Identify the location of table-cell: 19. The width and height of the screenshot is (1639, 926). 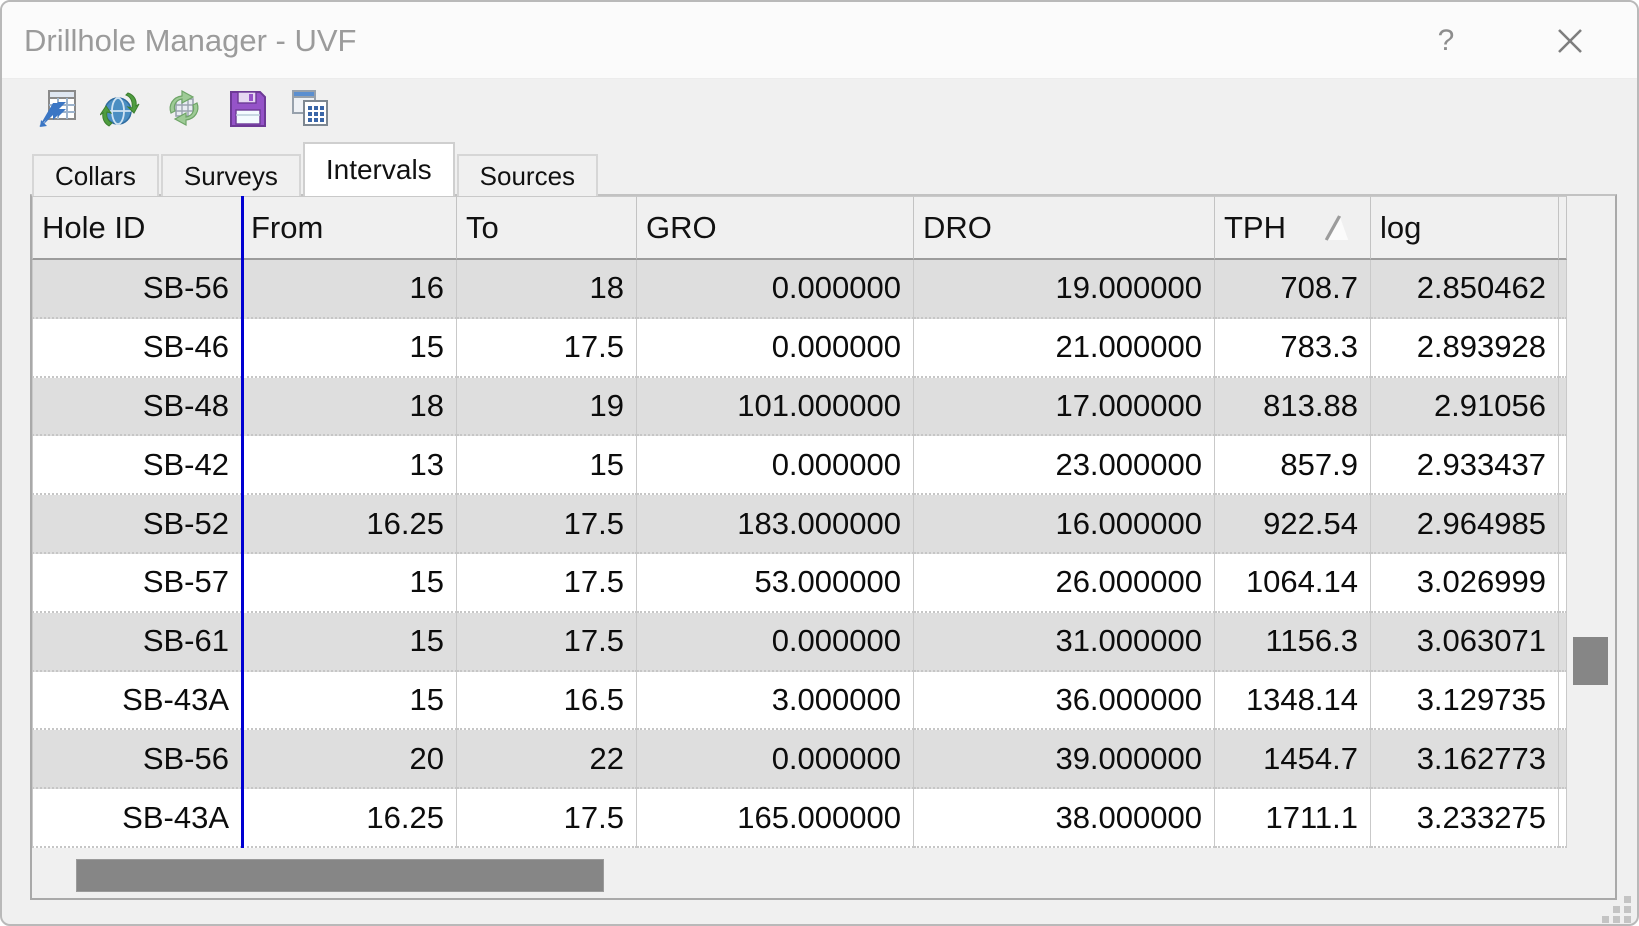
(547, 407).